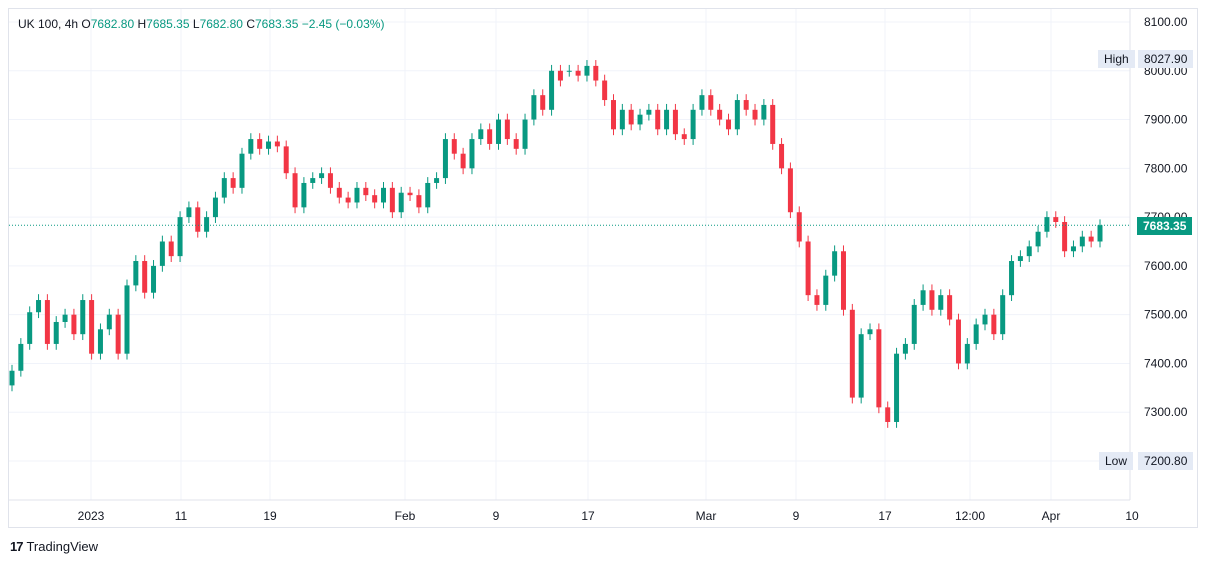 The height and width of the screenshot is (564, 1209). What do you see at coordinates (181, 516) in the screenshot?
I see `x-tick-label: 11` at bounding box center [181, 516].